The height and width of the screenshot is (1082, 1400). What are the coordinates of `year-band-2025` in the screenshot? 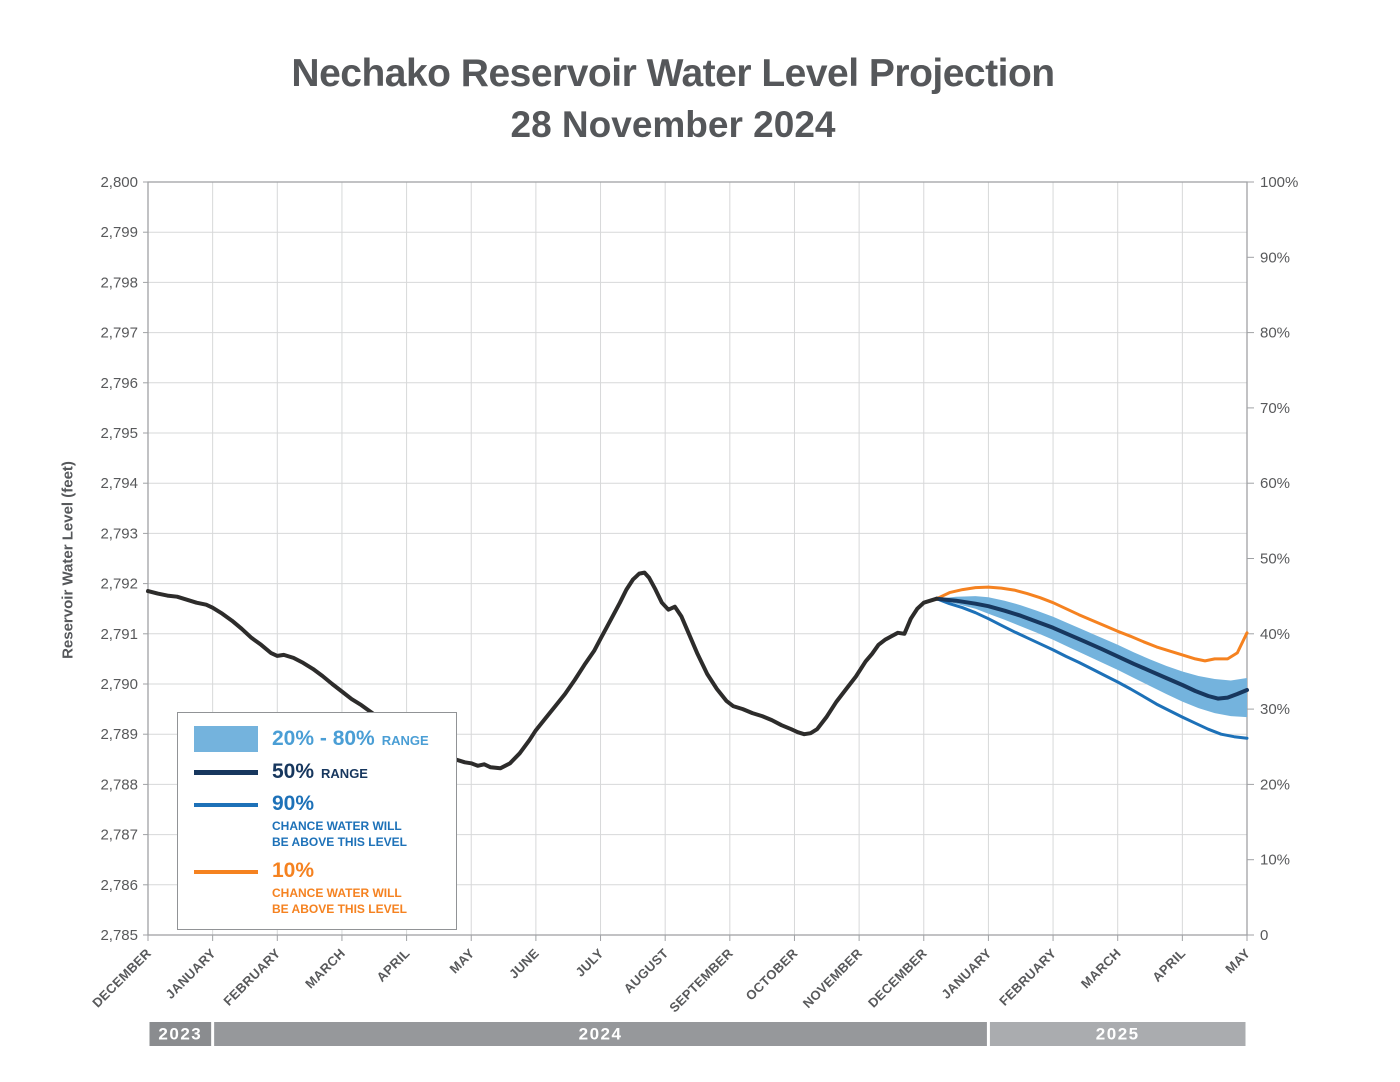 It's located at (1117, 1034).